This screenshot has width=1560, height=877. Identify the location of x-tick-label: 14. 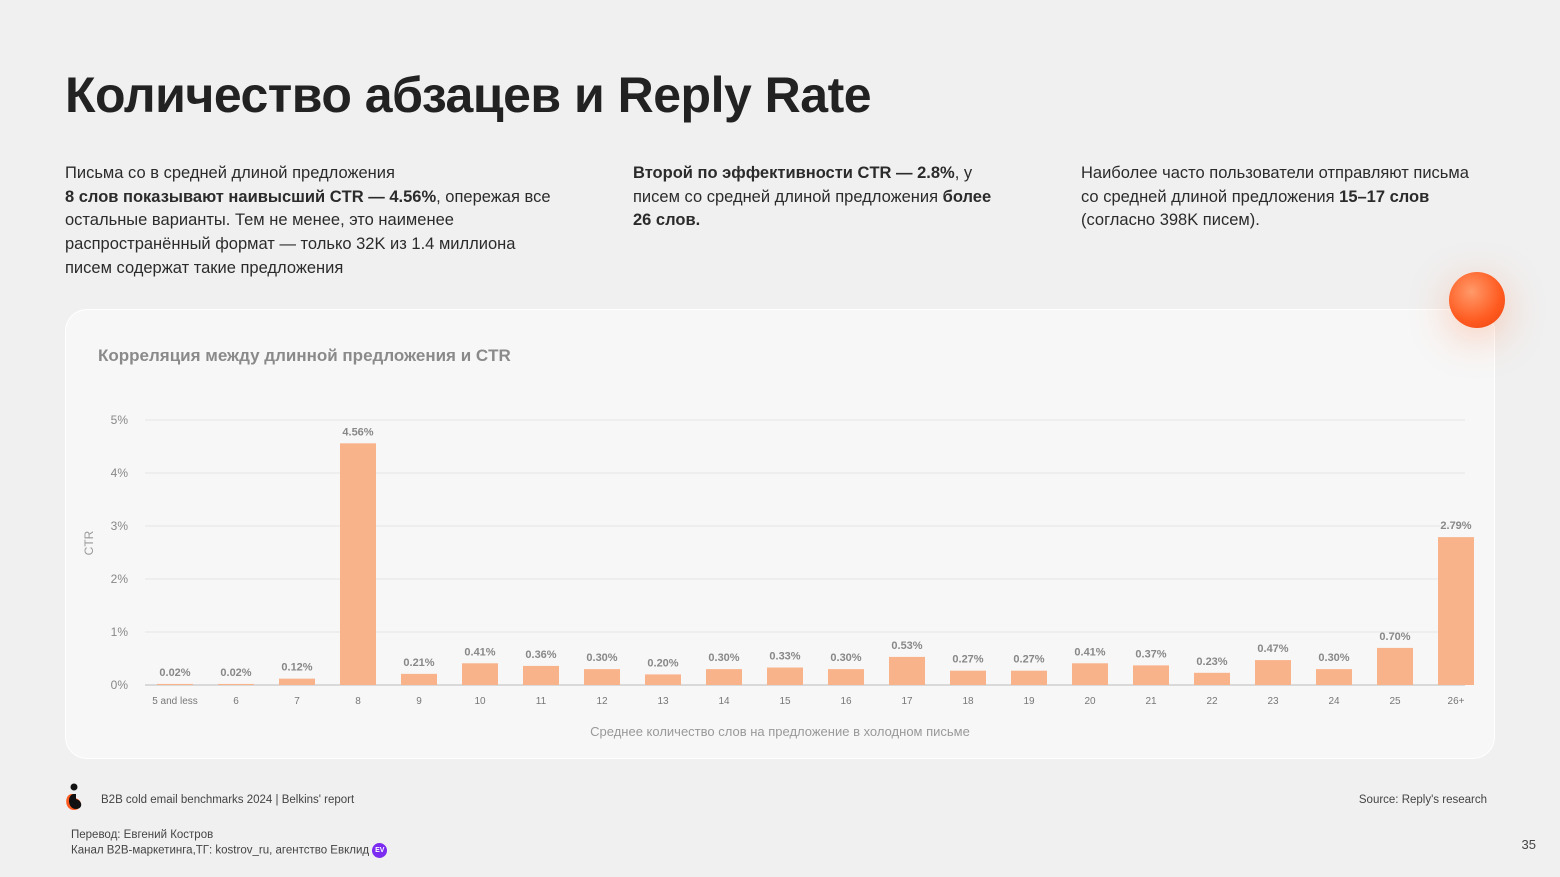
(724, 701).